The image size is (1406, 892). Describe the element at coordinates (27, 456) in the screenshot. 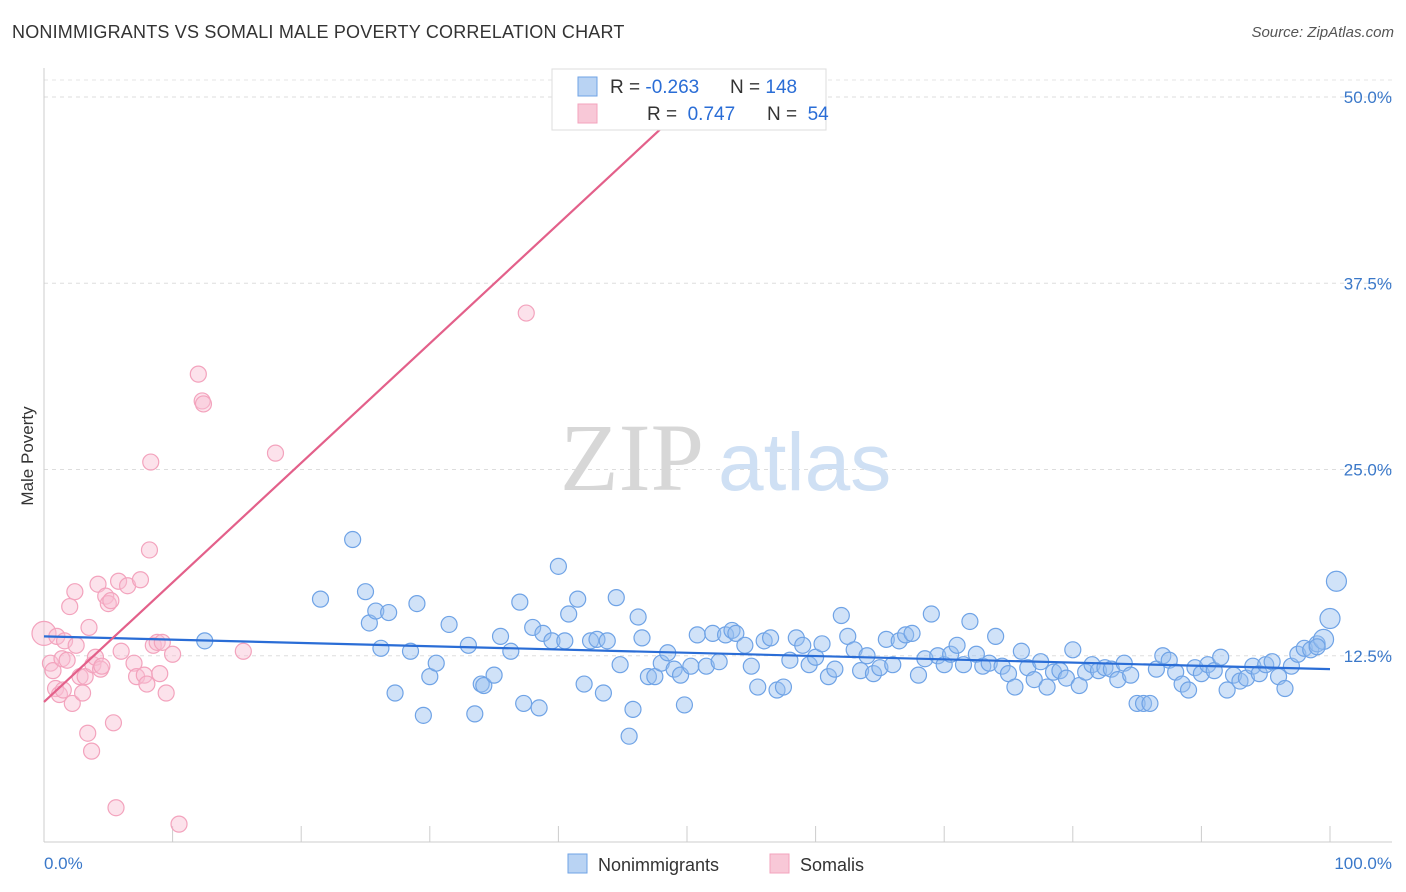

I see `y-axis-label: Male Poverty` at that location.